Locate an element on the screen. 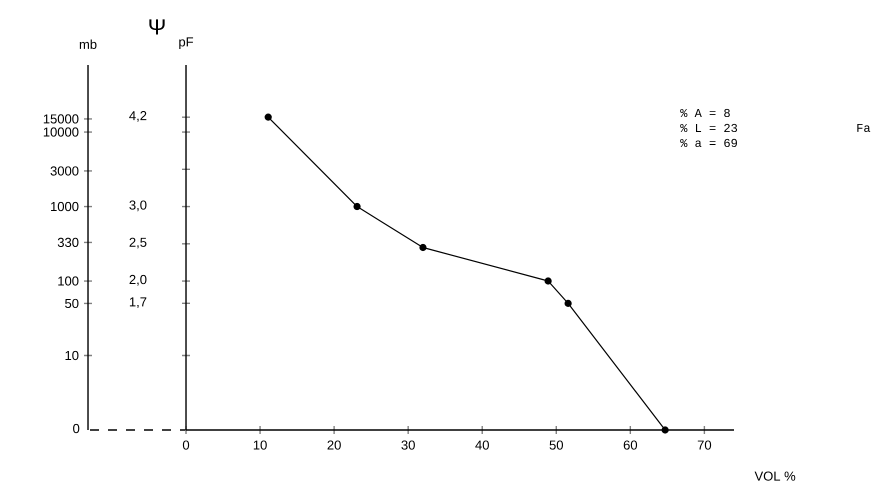 The width and height of the screenshot is (893, 485). y-tick-label: 2,5 is located at coordinates (138, 243).